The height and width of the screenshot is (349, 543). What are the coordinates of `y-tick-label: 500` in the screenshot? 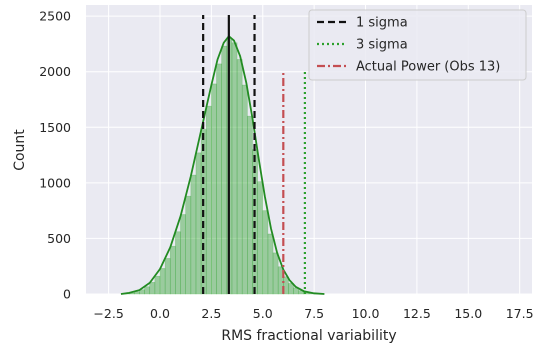 It's located at (59, 238).